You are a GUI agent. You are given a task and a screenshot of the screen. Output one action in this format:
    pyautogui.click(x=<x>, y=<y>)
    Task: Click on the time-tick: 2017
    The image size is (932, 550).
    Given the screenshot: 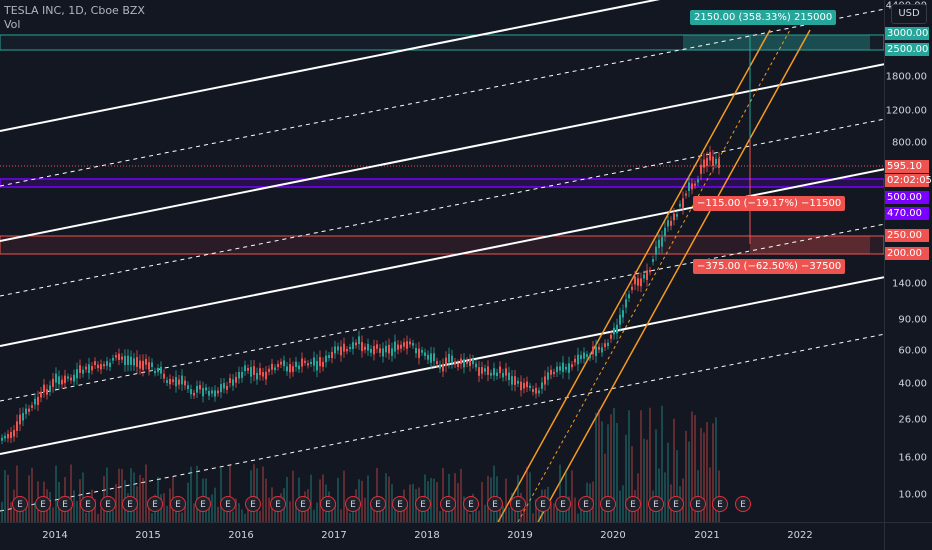 What is the action you would take?
    pyautogui.click(x=334, y=535)
    